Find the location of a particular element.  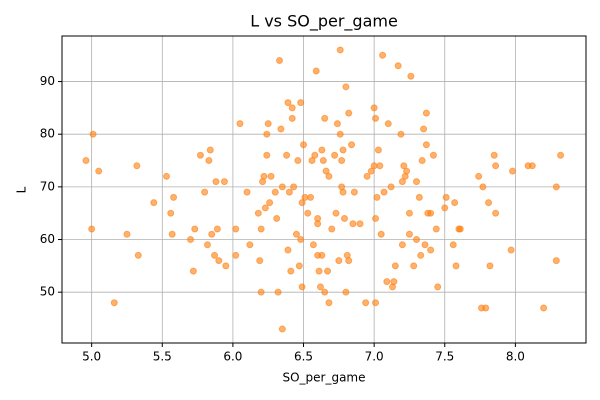

y-tick-label: 50 is located at coordinates (47, 292).